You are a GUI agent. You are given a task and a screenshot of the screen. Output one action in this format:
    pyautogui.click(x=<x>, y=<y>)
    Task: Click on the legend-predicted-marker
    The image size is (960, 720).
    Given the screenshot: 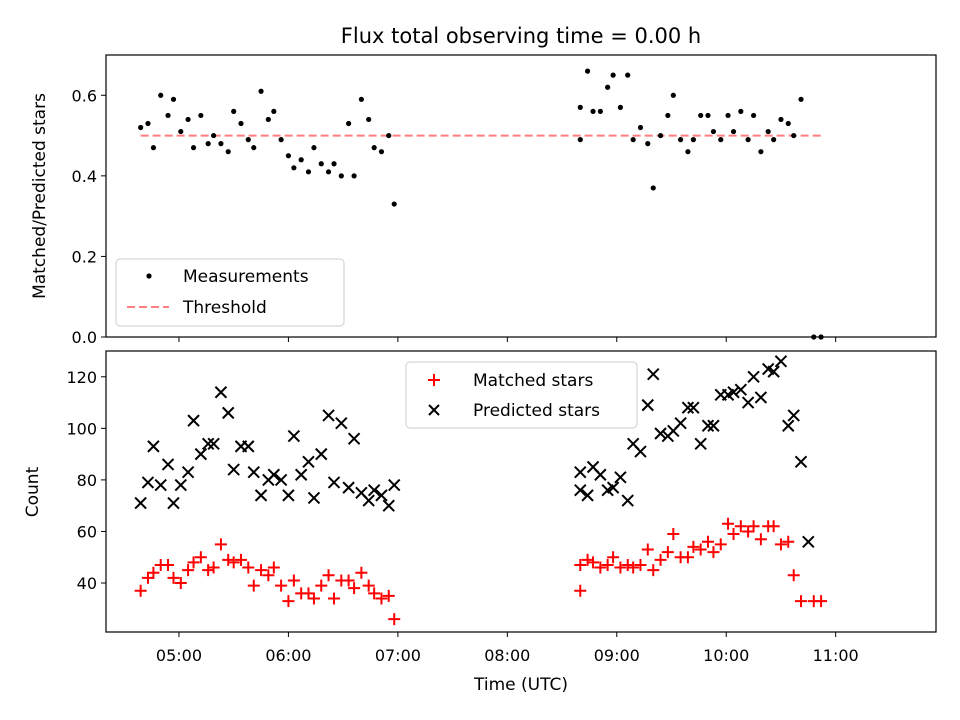 What is the action you would take?
    pyautogui.click(x=434, y=410)
    